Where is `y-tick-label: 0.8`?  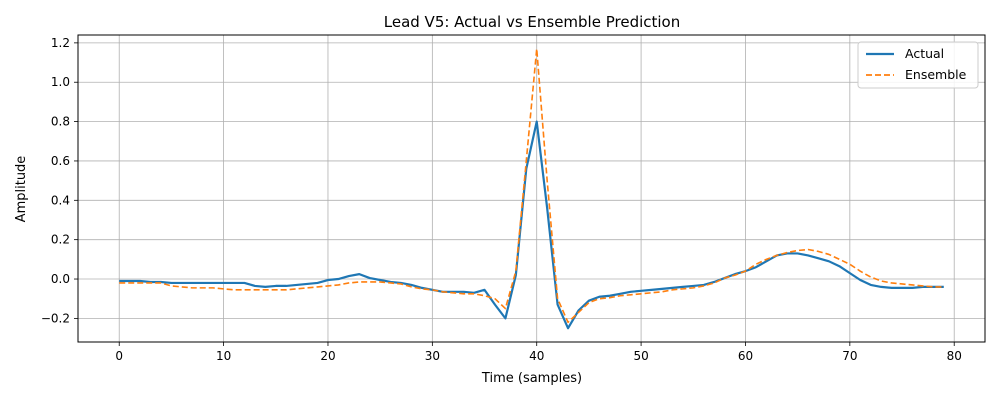
y-tick-label: 0.8 is located at coordinates (60, 122).